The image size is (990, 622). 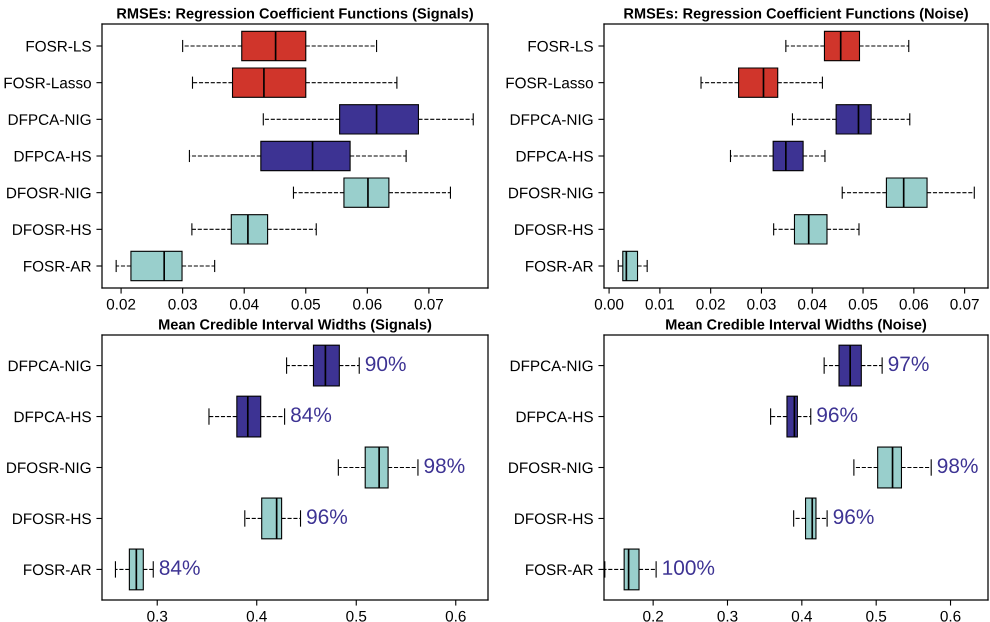 What do you see at coordinates (295, 15) in the screenshot?
I see `chart-title: RMSEs: Regression Coefficient Functions (Signals)` at bounding box center [295, 15].